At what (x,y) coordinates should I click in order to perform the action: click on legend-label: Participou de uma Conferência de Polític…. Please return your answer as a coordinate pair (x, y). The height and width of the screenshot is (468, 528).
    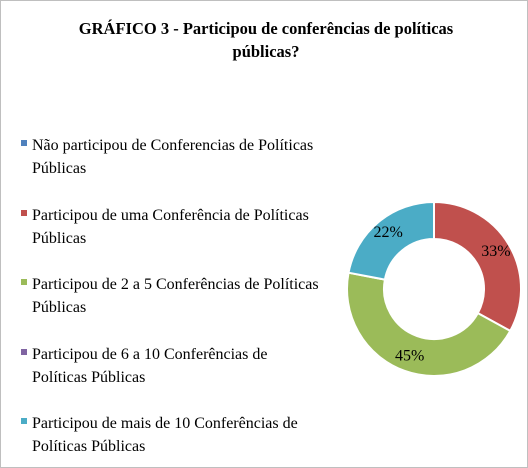
    Looking at the image, I should click on (170, 226).